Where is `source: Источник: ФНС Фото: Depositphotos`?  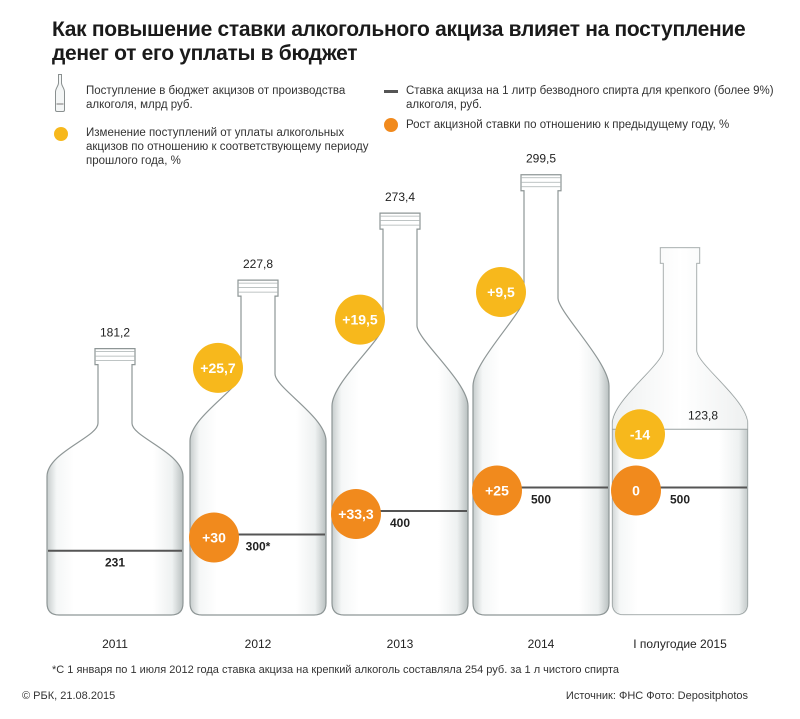 source: Источник: ФНС Фото: Depositphotos is located at coordinates (656, 696).